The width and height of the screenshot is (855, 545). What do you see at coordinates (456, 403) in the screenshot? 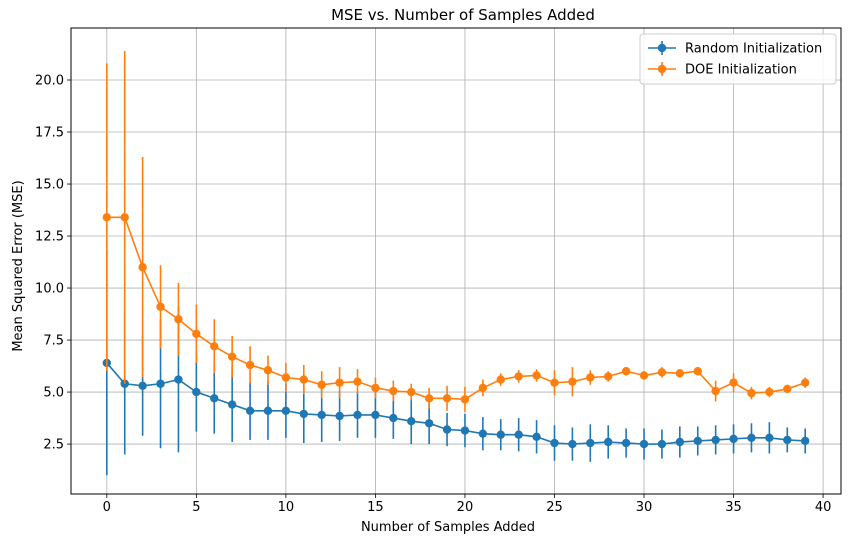
I see `series-line` at bounding box center [456, 403].